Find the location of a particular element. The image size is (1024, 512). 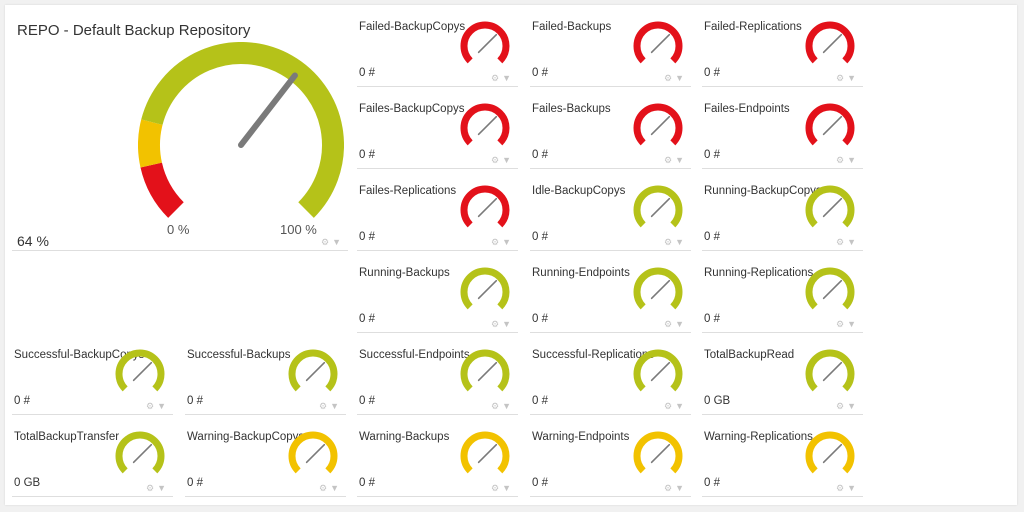

sensor-tile: Idle-BackupCopys 0 # ⚙▼ is located at coordinates (610, 213).